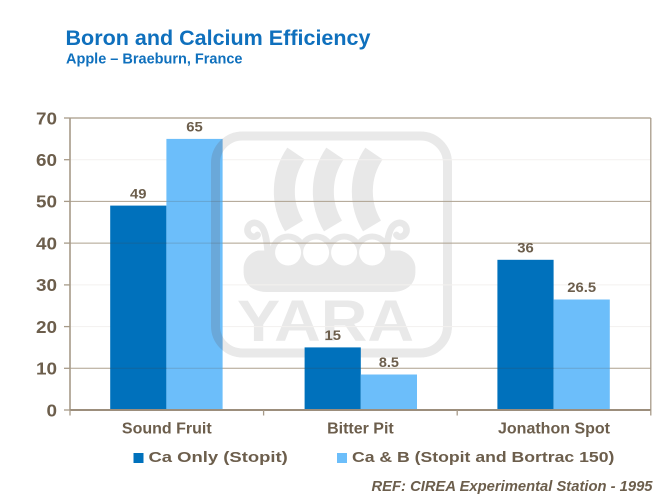 This screenshot has height=497, width=663. What do you see at coordinates (360, 429) in the screenshot?
I see `svg-text: Bitter Pit` at bounding box center [360, 429].